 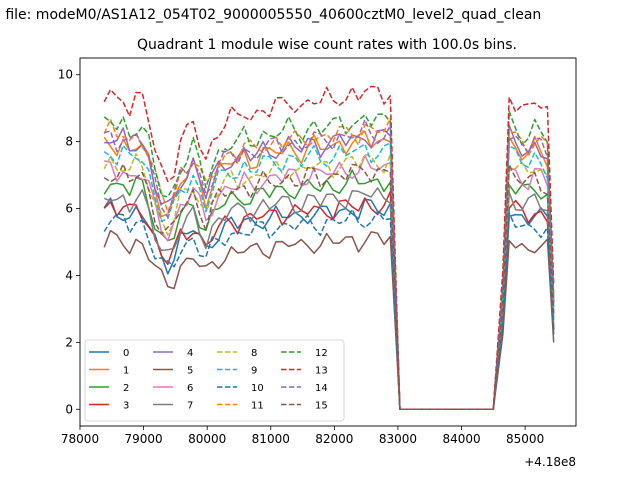 What do you see at coordinates (321, 388) in the screenshot?
I see `legend-label-14: 14` at bounding box center [321, 388].